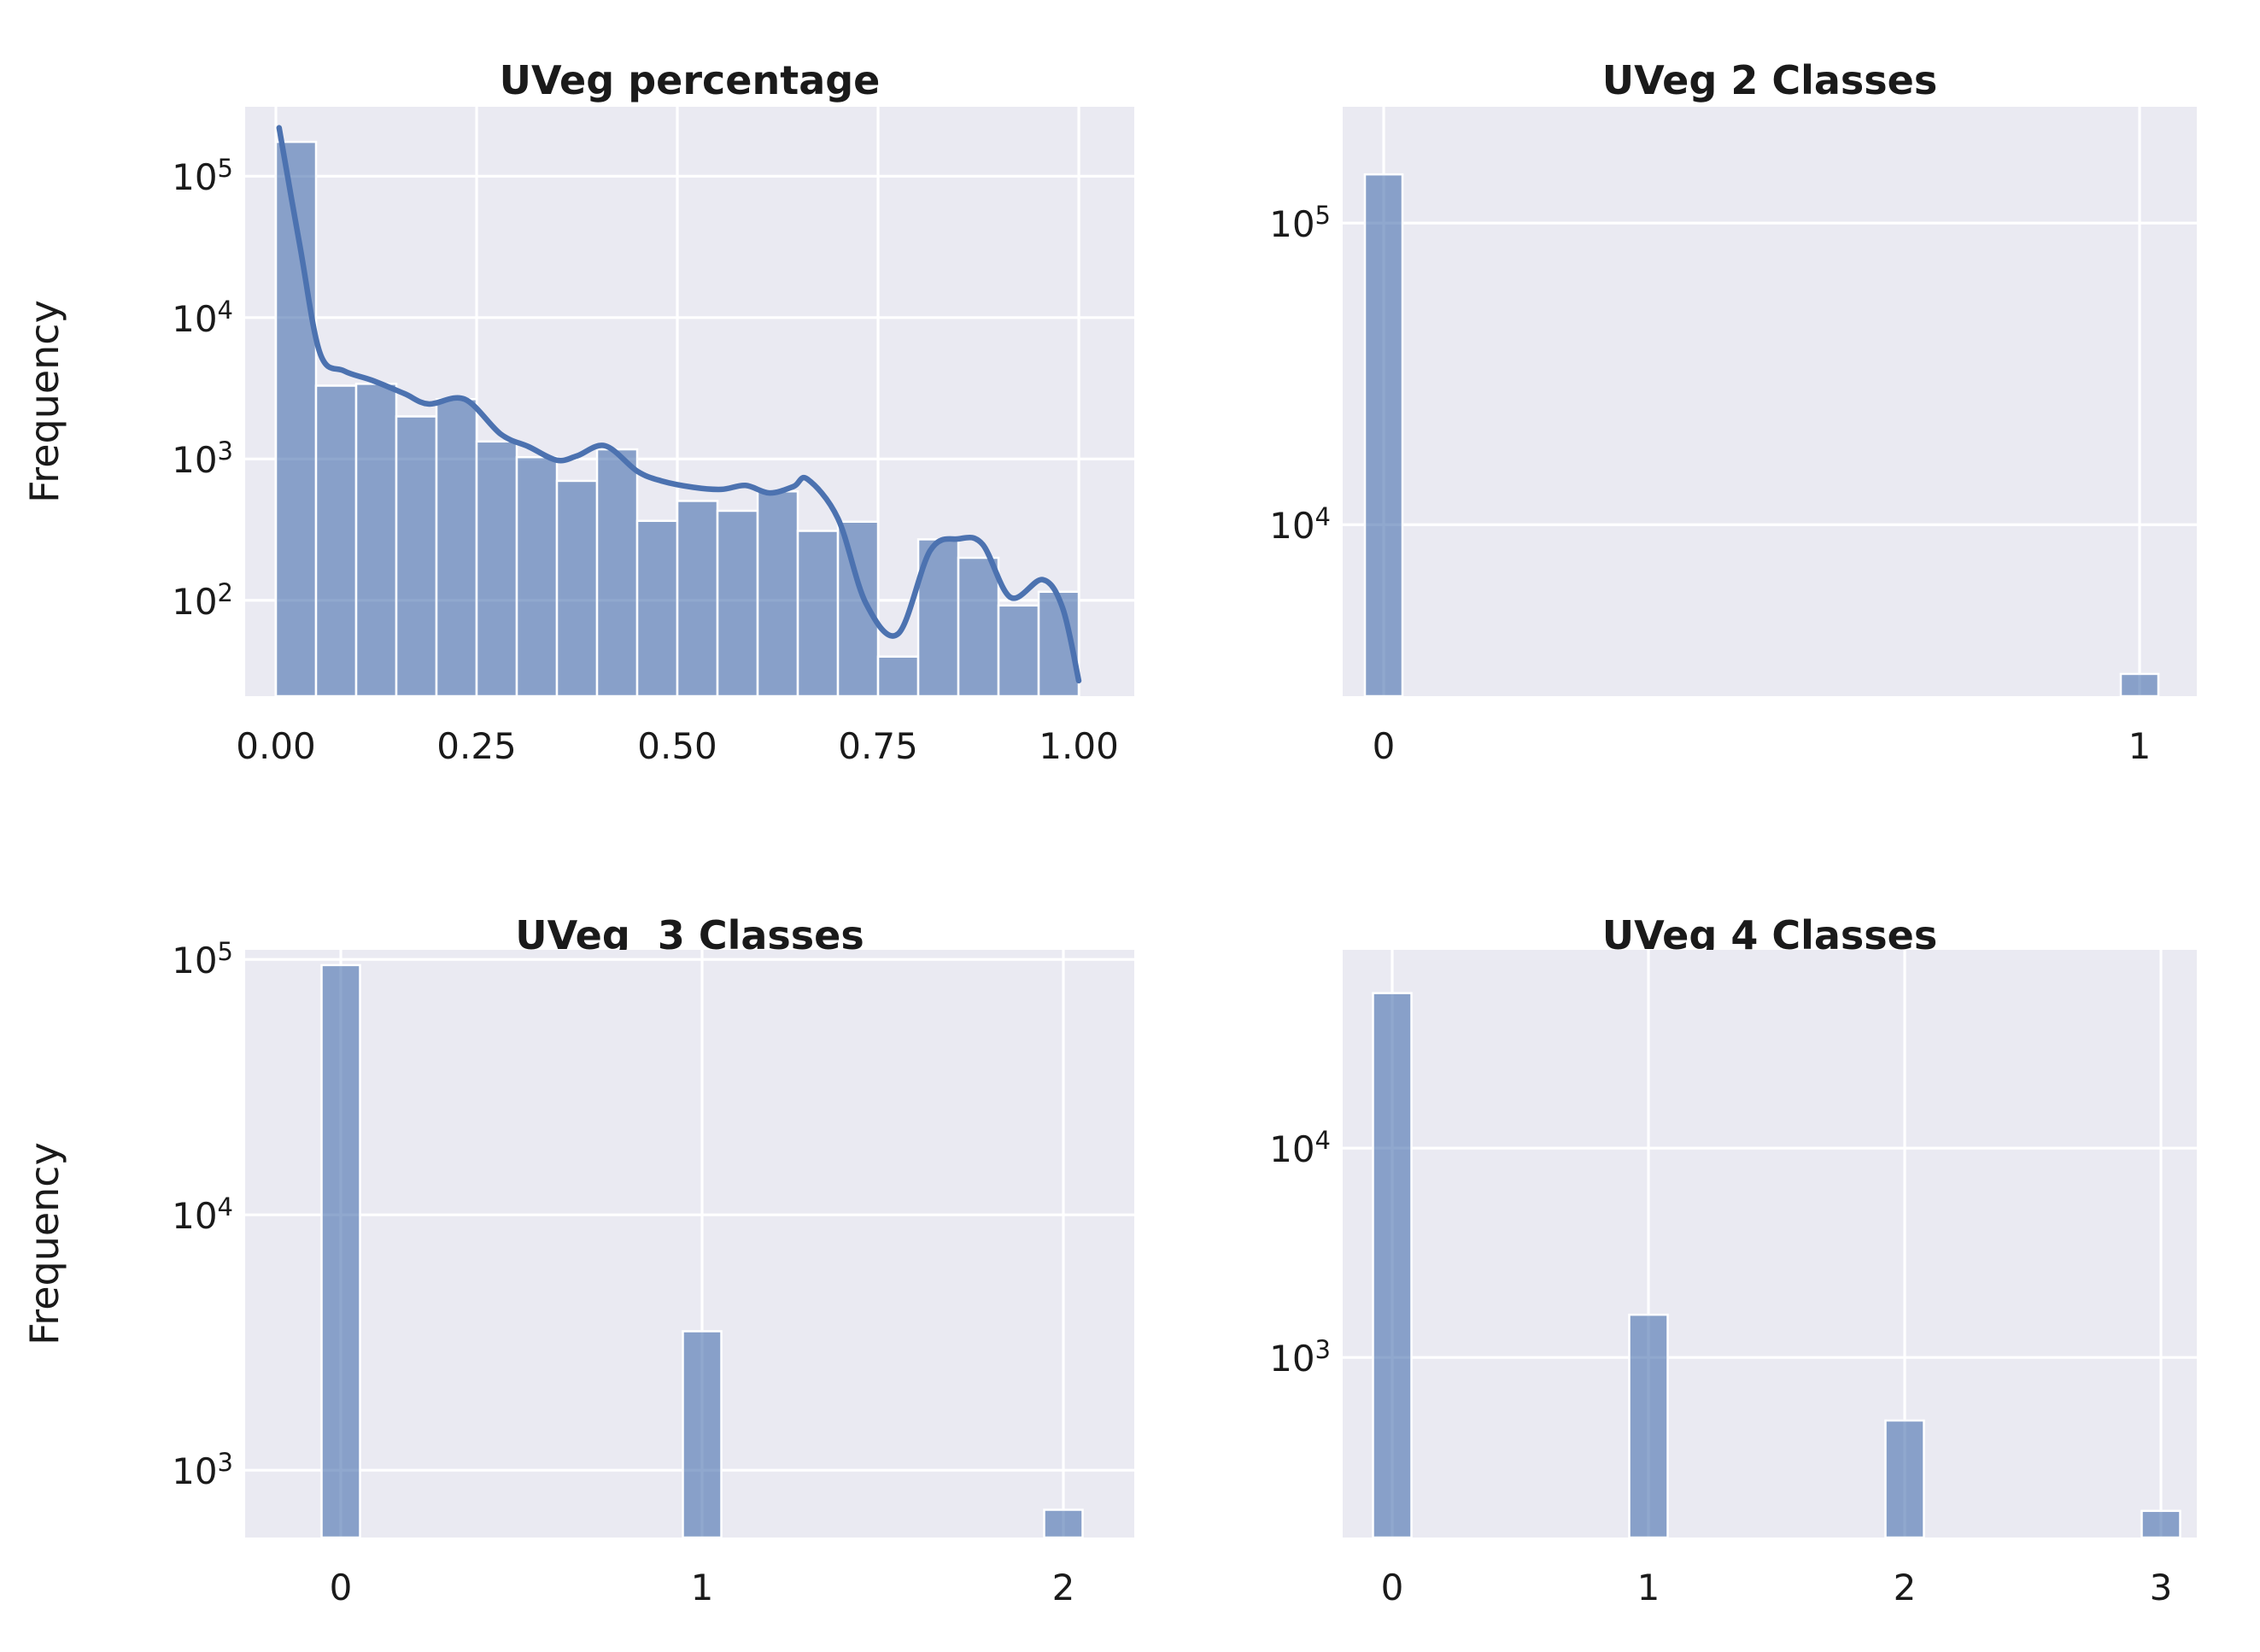 The width and height of the screenshot is (2260, 1652). I want to click on kde-curve, so click(679, 404).